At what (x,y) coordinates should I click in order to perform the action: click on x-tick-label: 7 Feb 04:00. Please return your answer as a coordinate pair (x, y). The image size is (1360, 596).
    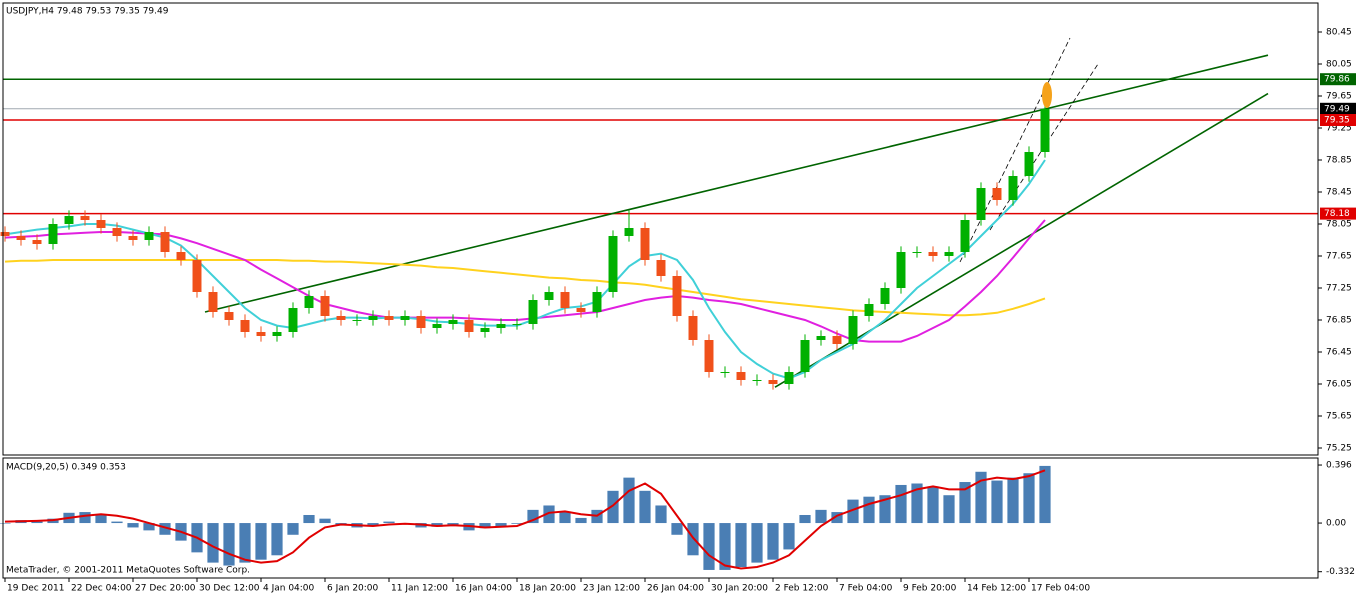
    Looking at the image, I should click on (866, 589).